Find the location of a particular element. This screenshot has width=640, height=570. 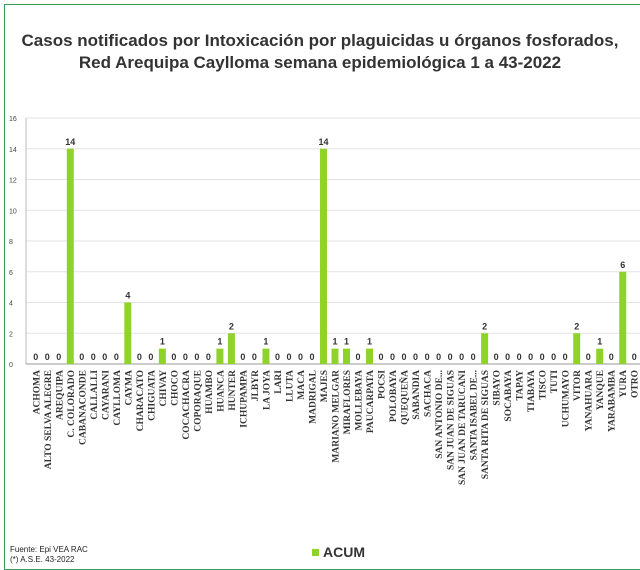

x-tick-label-19: JLBYR is located at coordinates (256, 385).